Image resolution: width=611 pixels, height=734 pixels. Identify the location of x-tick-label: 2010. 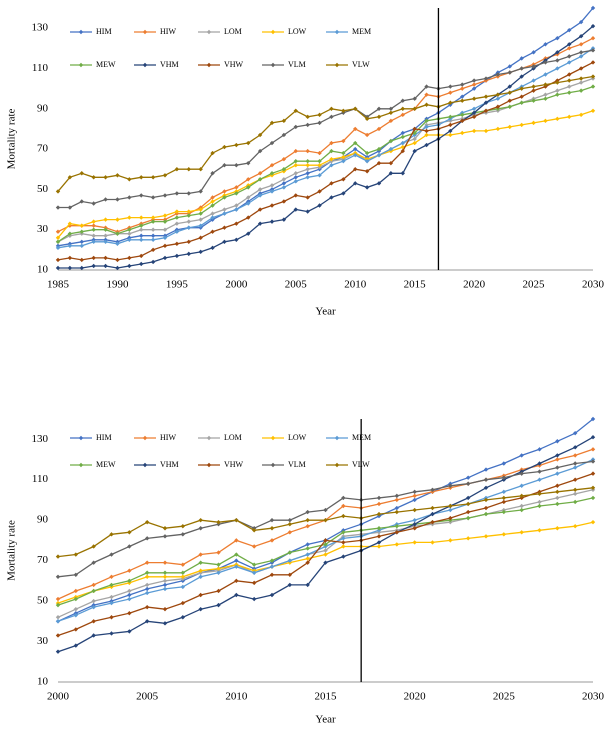
(355, 285).